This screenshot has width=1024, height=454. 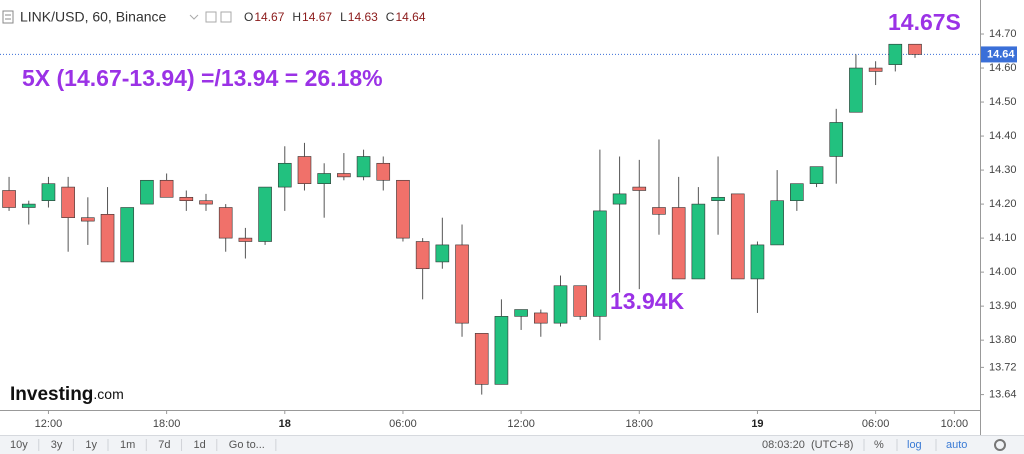 I want to click on x-tick-label: 10:00, so click(x=955, y=424).